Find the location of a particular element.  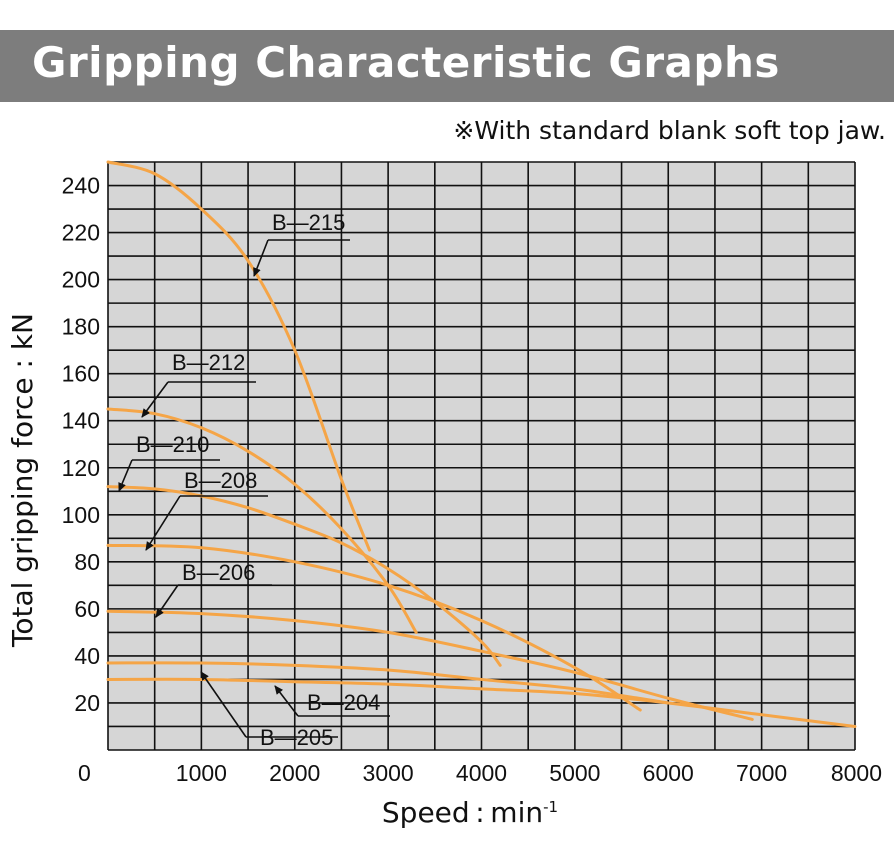

label-b205: B—205 is located at coordinates (296, 737).